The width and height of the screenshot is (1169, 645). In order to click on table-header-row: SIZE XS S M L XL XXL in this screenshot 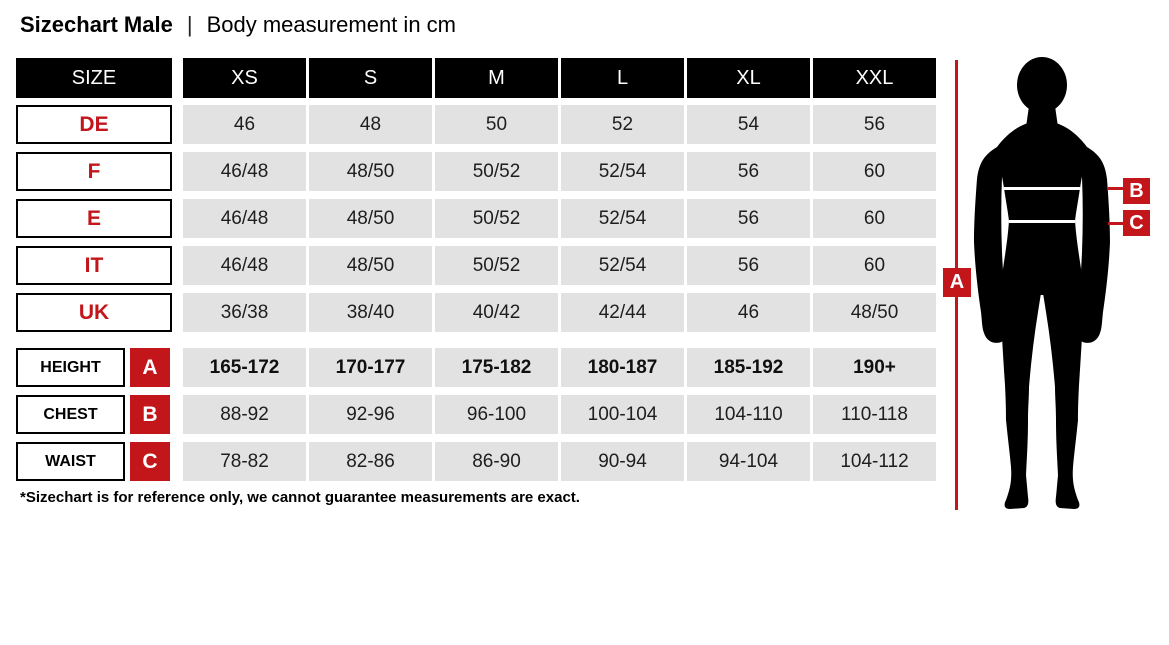, I will do `click(477, 78)`.